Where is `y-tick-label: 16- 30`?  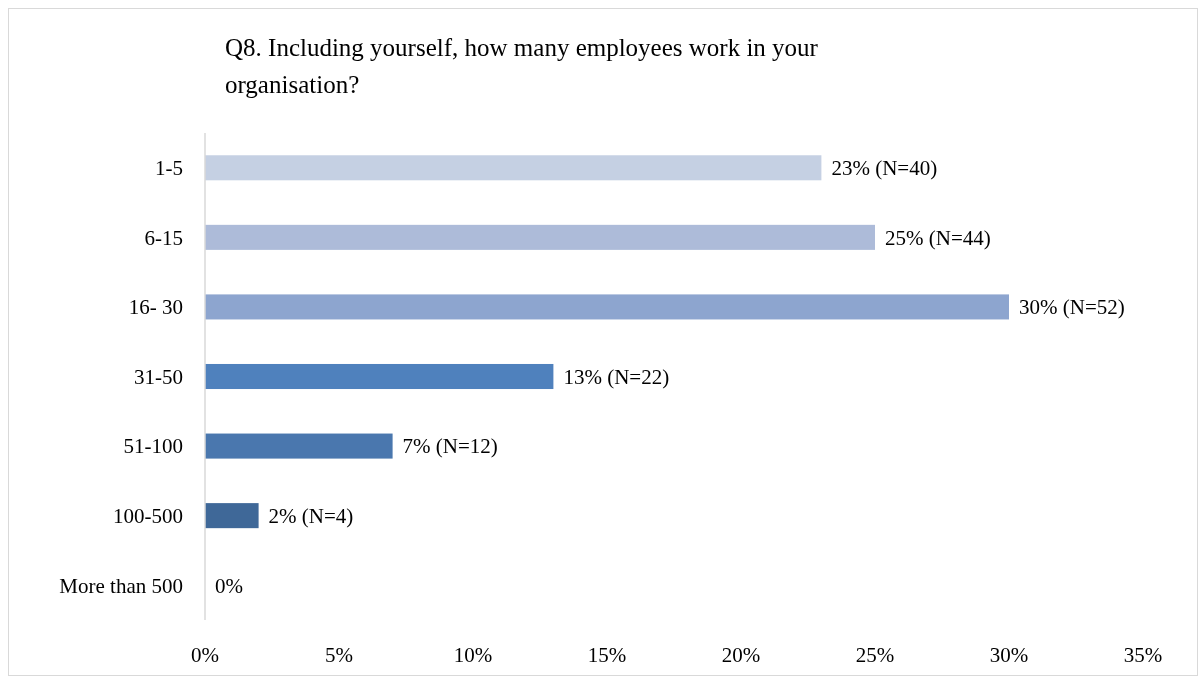 y-tick-label: 16- 30 is located at coordinates (155, 307).